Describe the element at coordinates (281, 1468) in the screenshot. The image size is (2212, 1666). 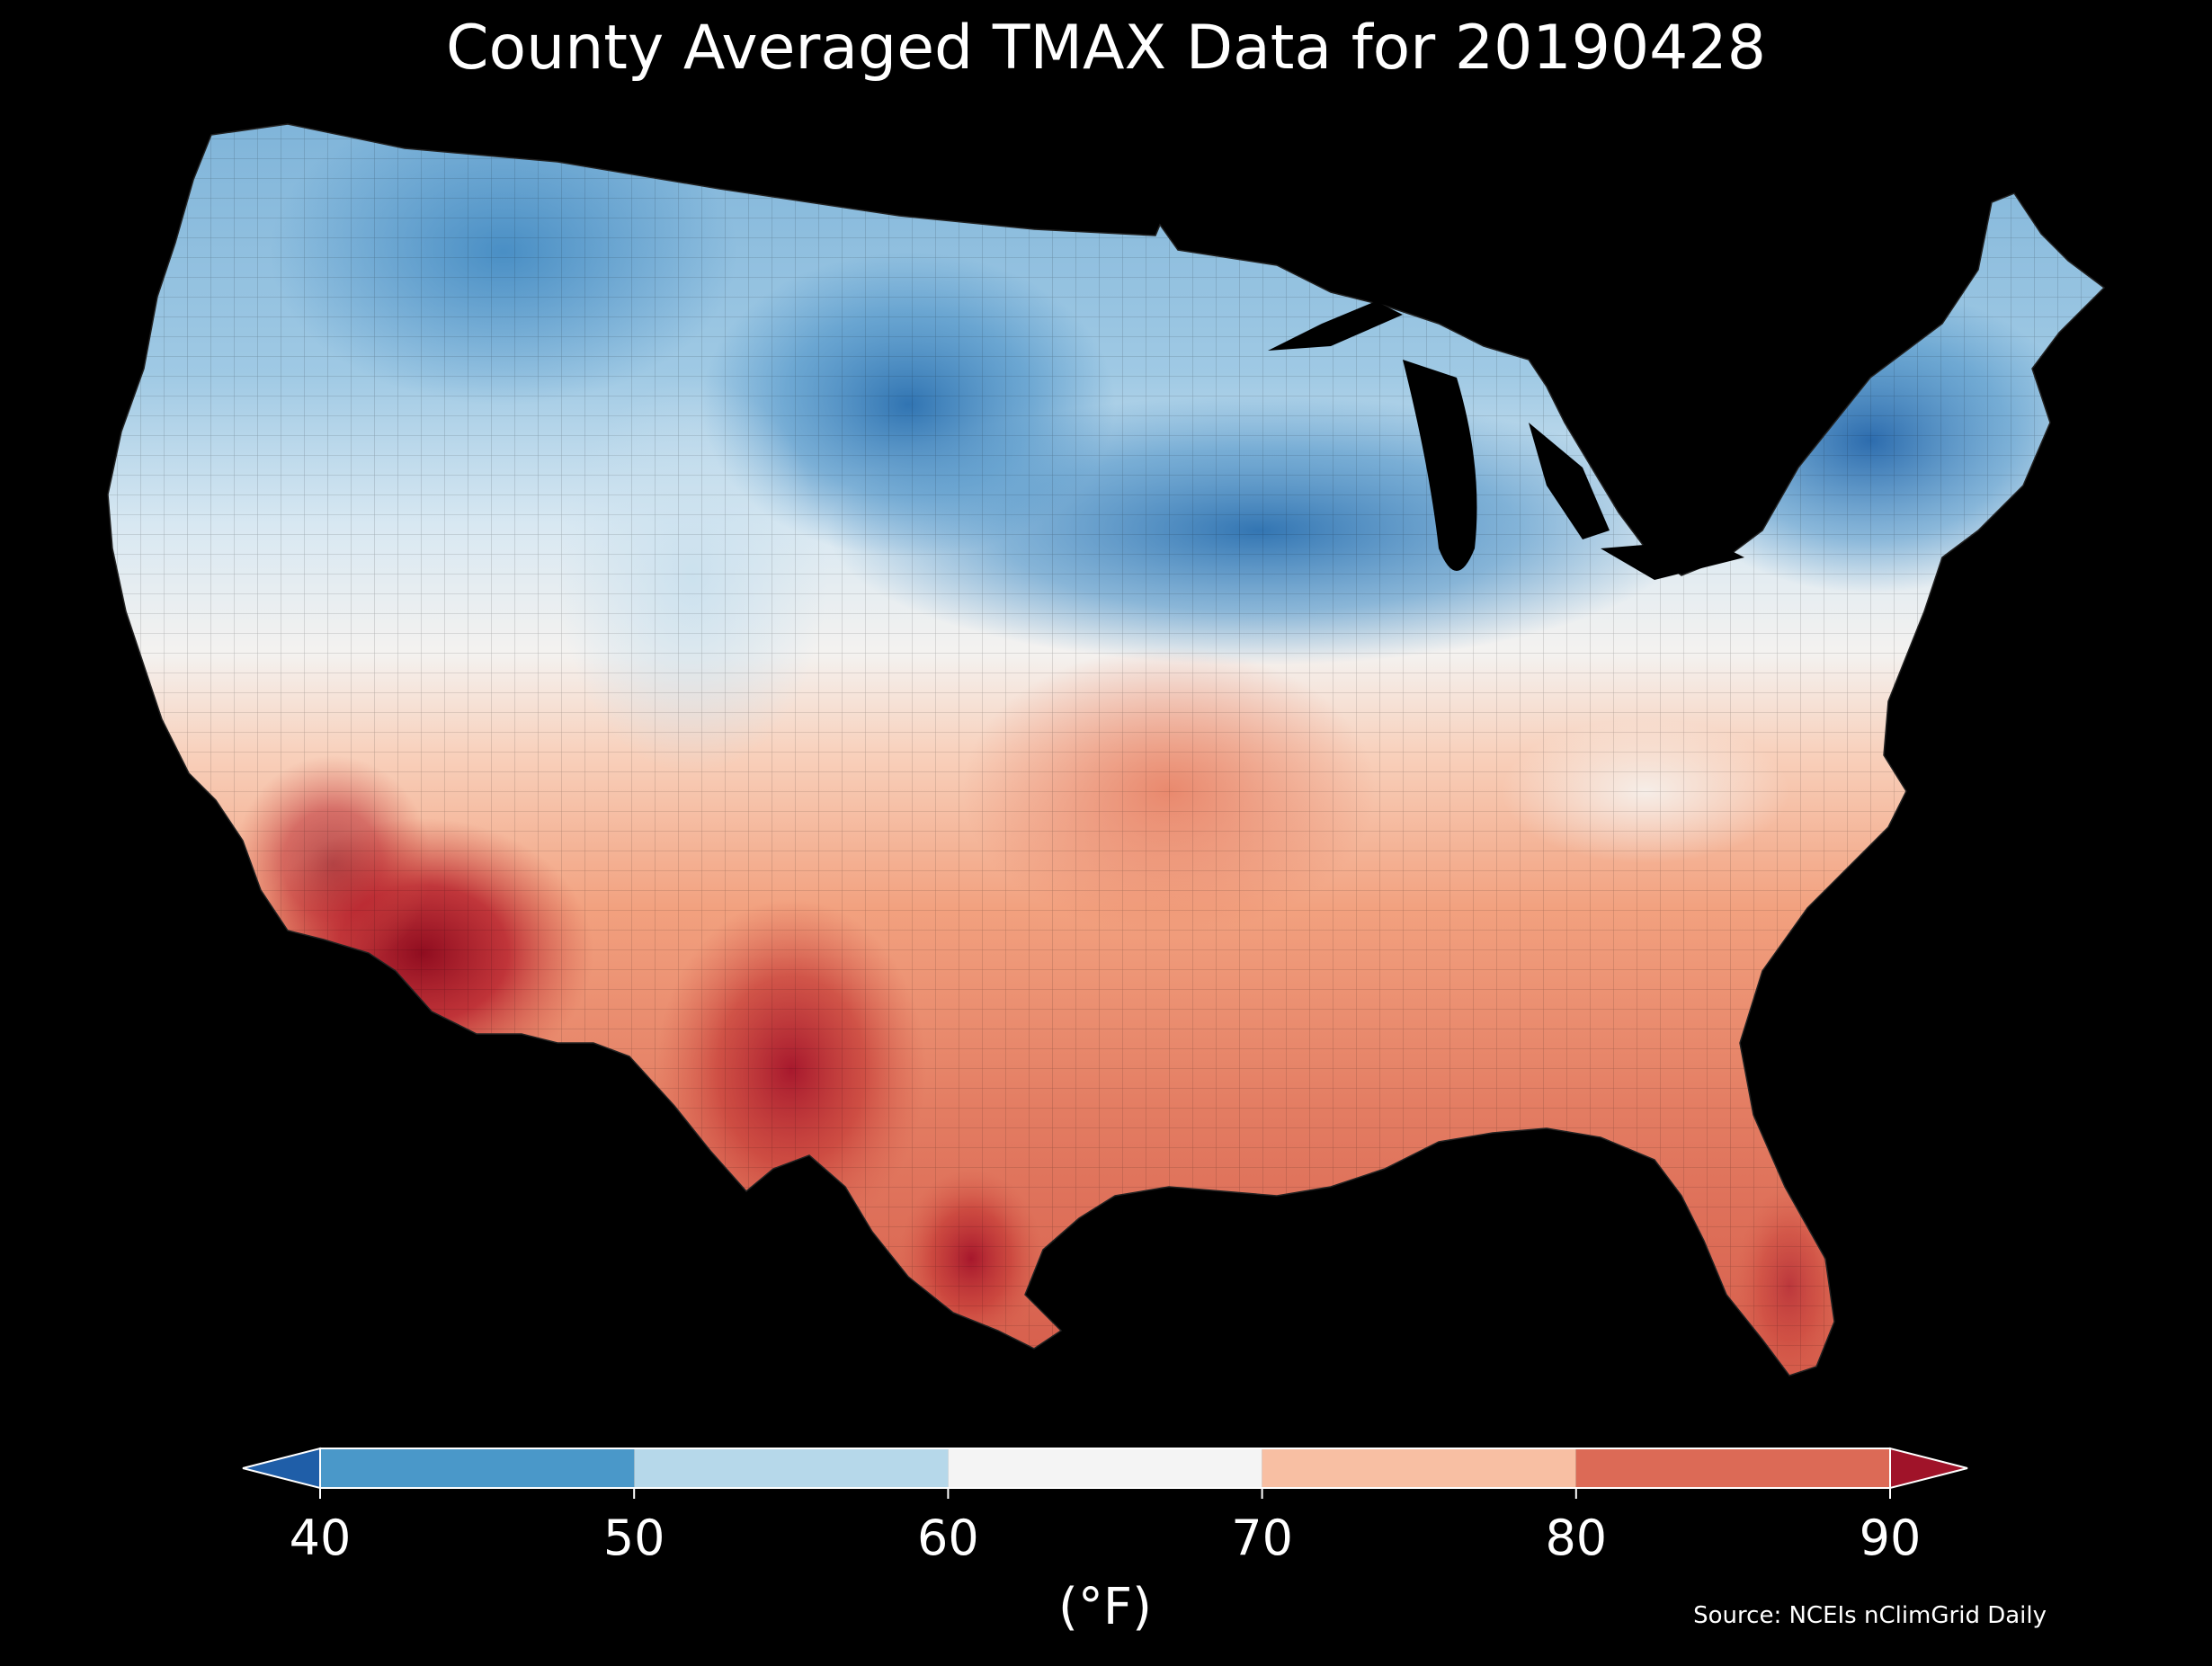
I see `colorbar-under-arrow` at that location.